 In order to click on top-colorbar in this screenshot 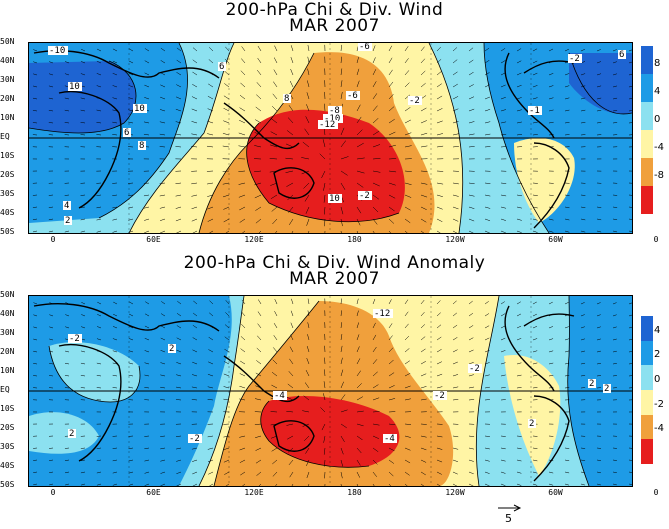, I will do `click(647, 130)`.